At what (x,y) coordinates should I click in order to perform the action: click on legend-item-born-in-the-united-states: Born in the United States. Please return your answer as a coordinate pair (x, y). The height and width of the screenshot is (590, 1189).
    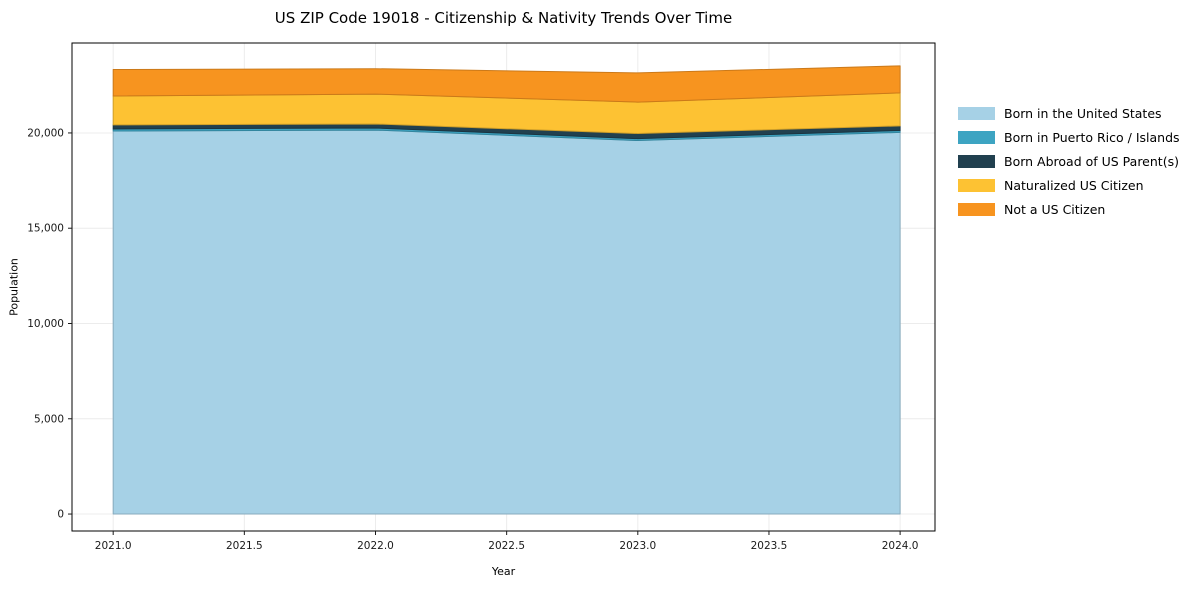
    Looking at the image, I should click on (1069, 113).